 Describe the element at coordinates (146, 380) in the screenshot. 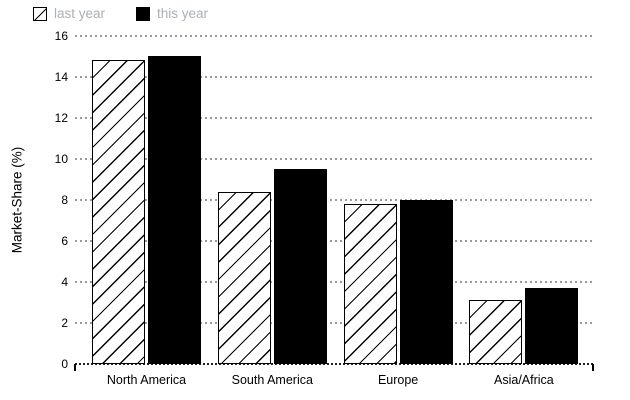

I see `x-category-label-0: North America` at that location.